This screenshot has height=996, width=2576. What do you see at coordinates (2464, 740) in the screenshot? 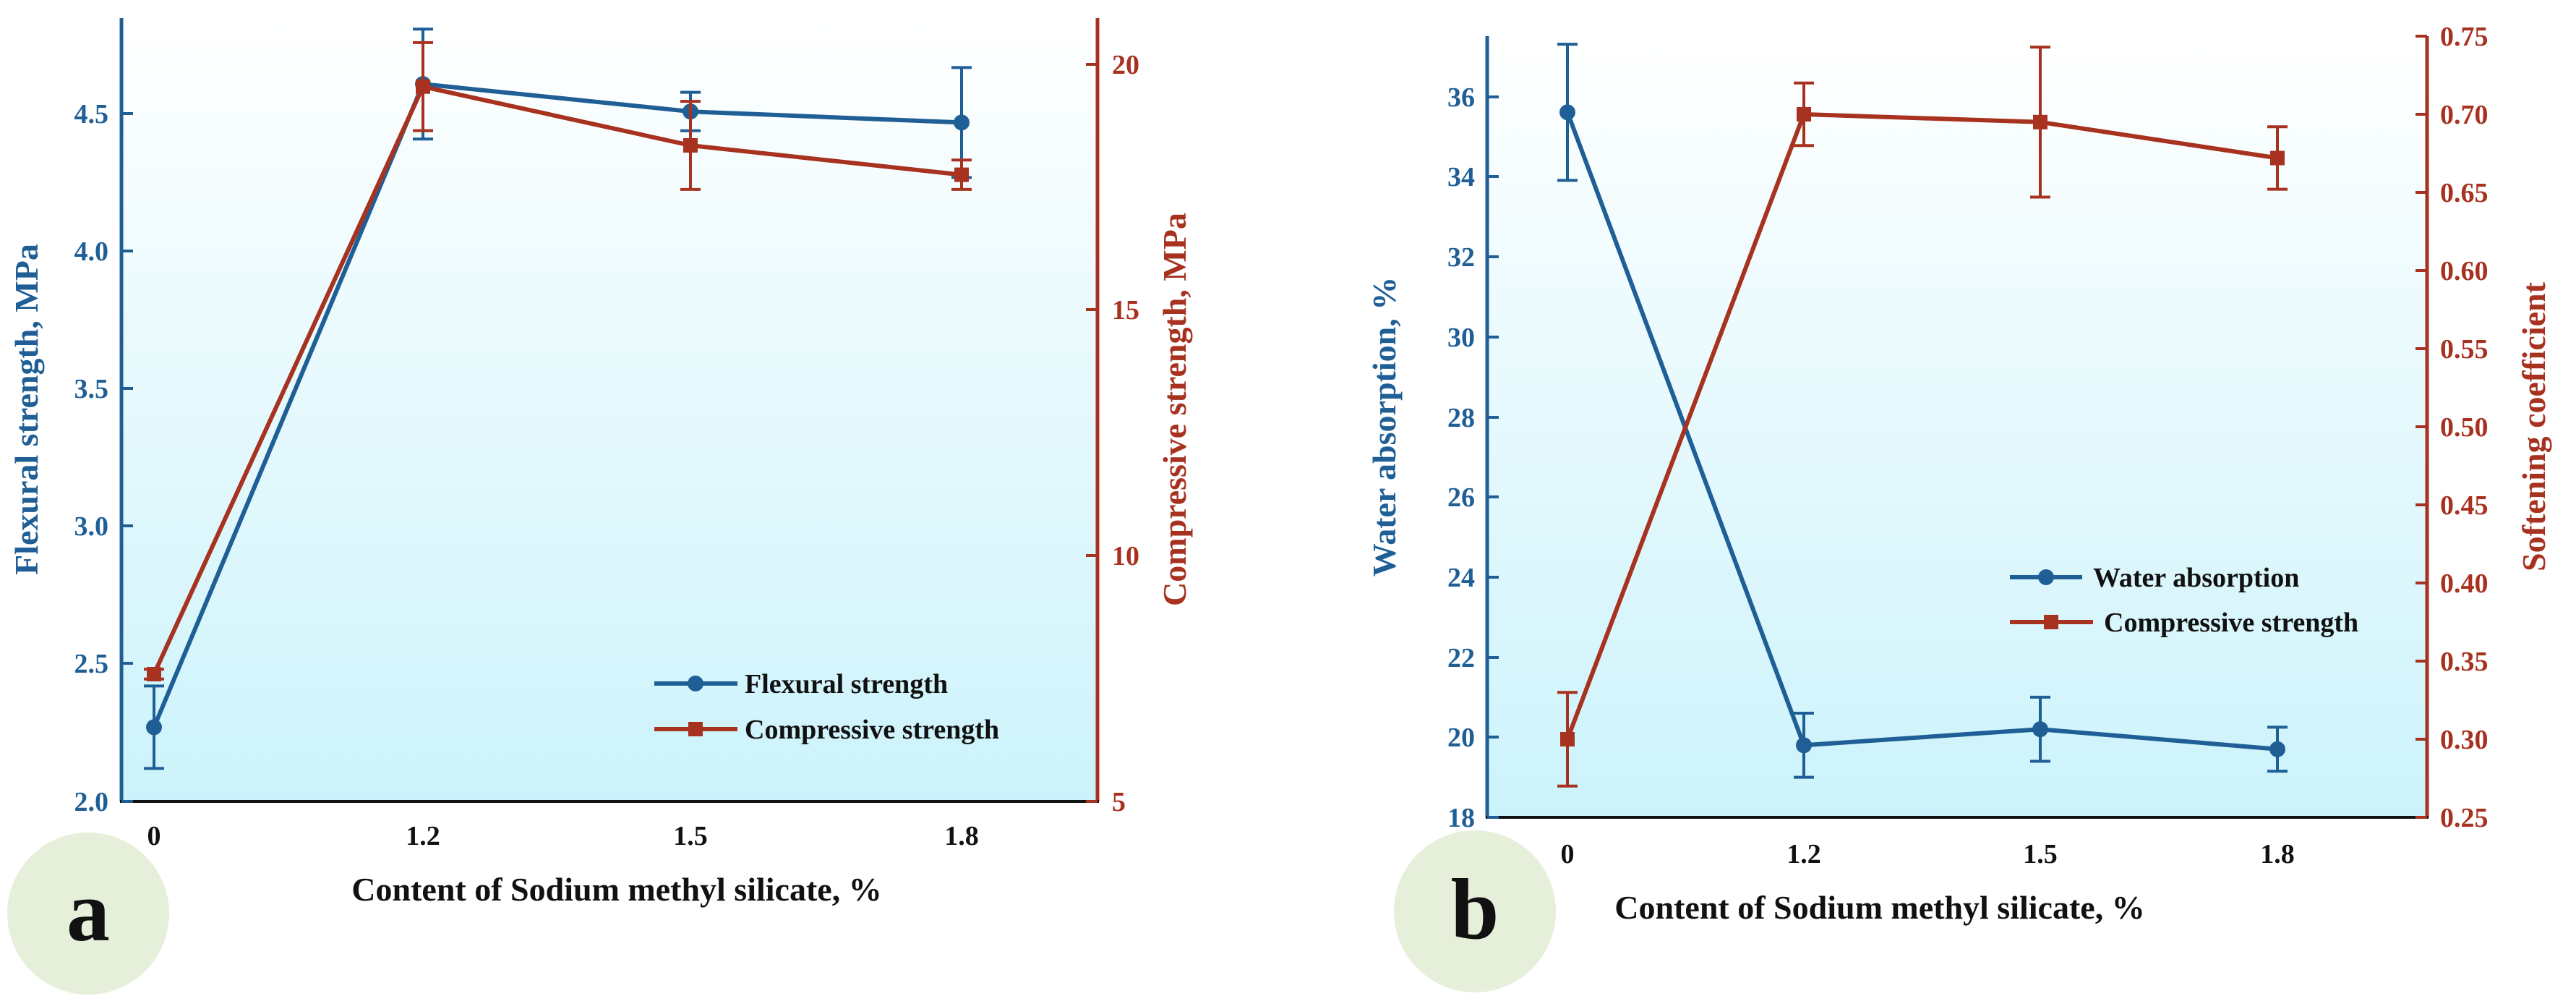
I see `y2-tick-label: 0.30` at bounding box center [2464, 740].